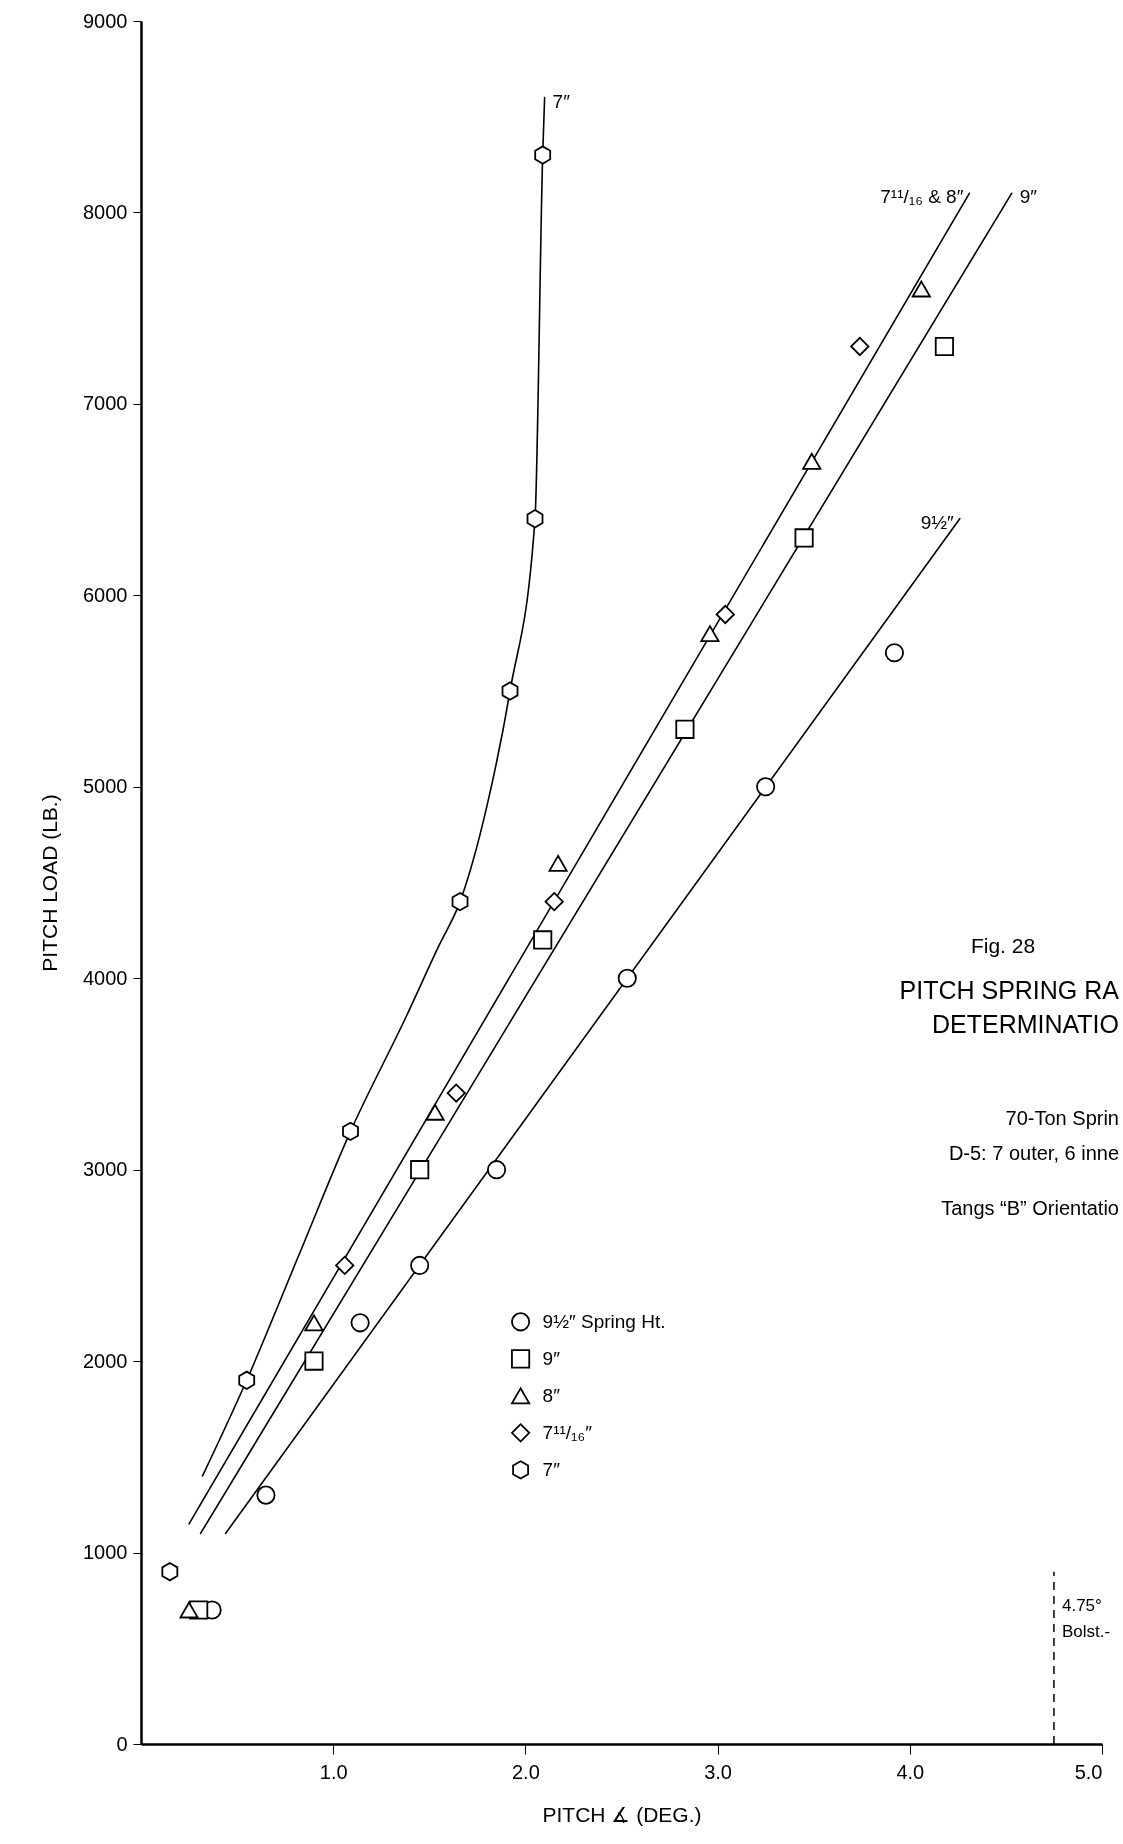 The height and width of the screenshot is (1844, 1123). I want to click on x-tick-label: 3.0, so click(718, 1771).